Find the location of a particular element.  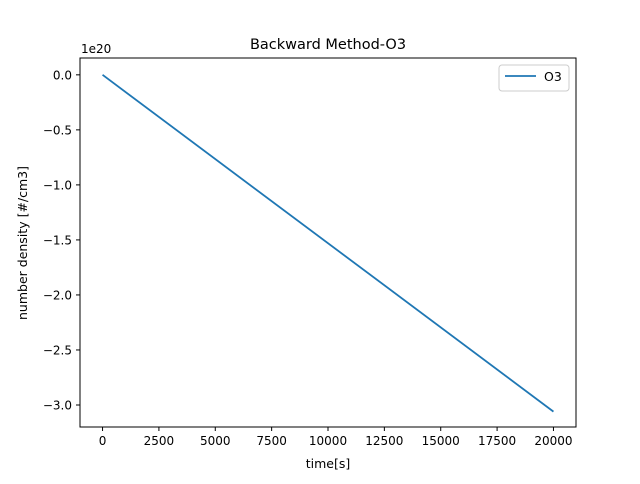

y-tick-label: −0.5 is located at coordinates (57, 130).